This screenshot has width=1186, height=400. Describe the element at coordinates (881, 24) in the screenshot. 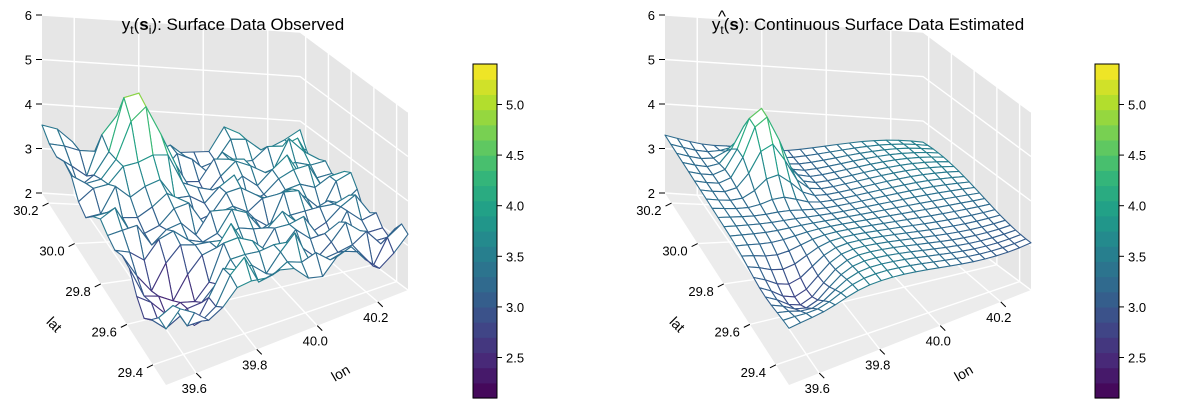

I see `title-part: ): Continuous Surface Data Estimated` at that location.